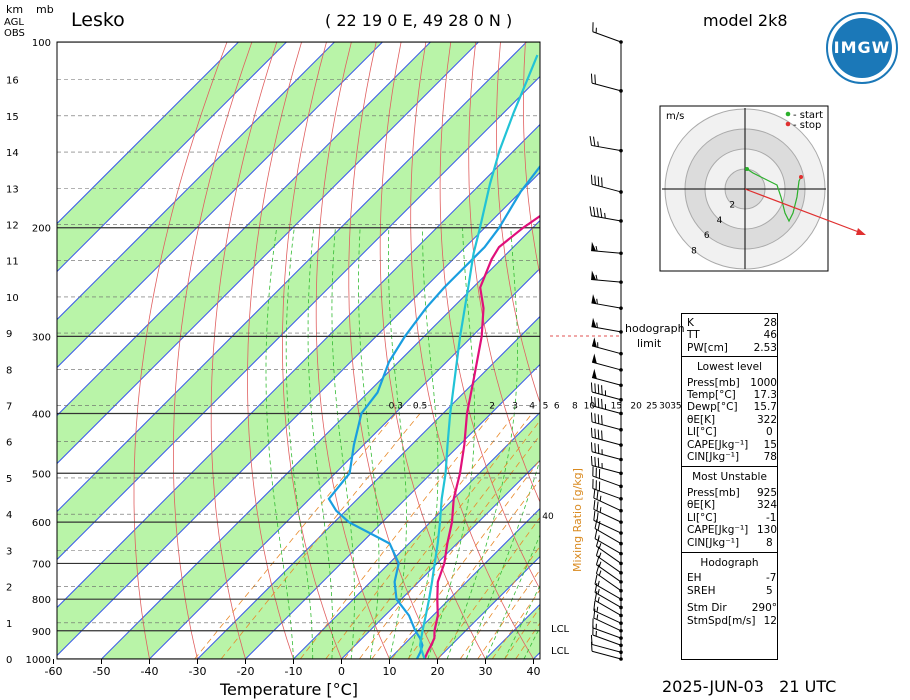 The height and width of the screenshot is (700, 910). I want to click on hodograph-ring-label: 6, so click(707, 236).